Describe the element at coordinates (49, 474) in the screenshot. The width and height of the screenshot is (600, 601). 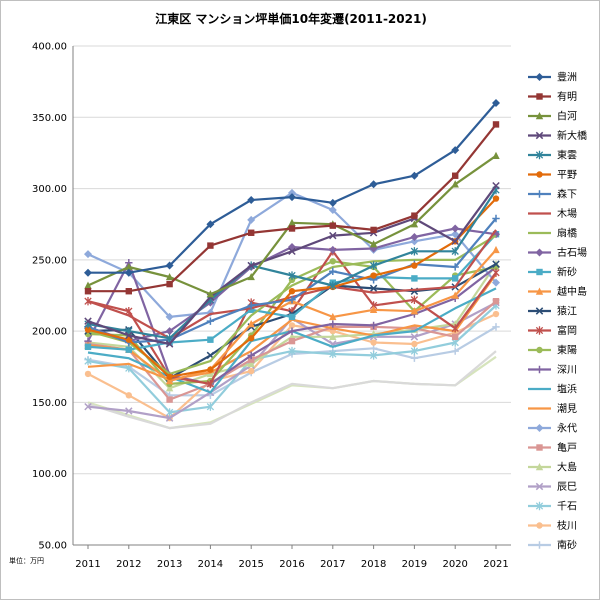
I see `y-tick-label: 100.00` at that location.